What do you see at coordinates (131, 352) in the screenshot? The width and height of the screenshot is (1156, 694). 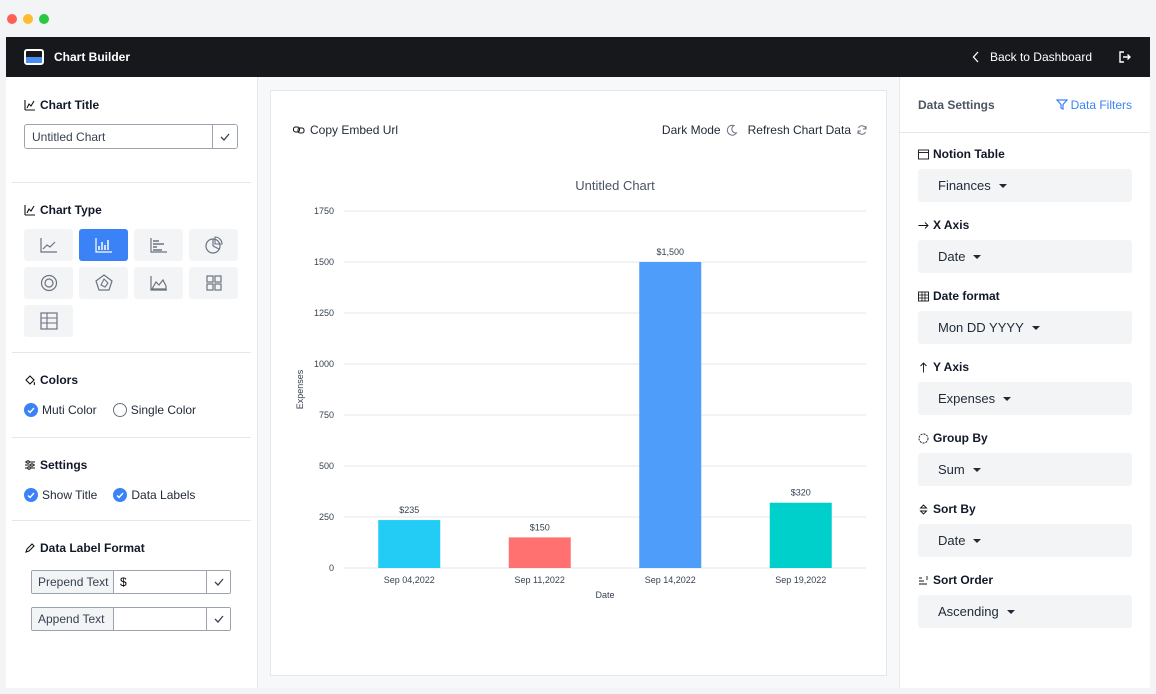 I see `divider` at bounding box center [131, 352].